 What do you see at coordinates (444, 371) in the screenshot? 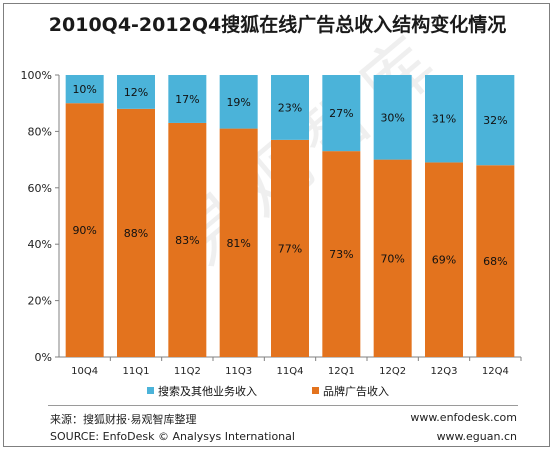
I see `x-tick-label: 12Q3` at bounding box center [444, 371].